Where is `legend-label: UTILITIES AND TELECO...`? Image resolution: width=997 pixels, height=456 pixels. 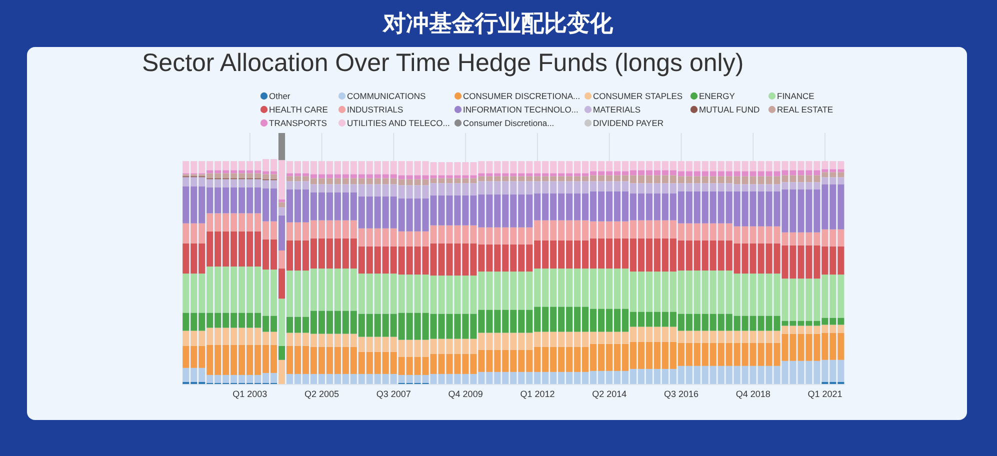 legend-label: UTILITIES AND TELECO... is located at coordinates (398, 123).